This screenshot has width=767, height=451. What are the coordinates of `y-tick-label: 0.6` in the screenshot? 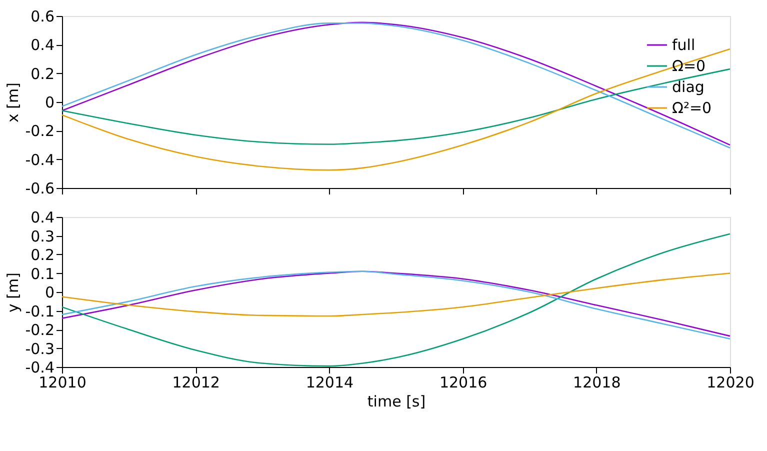 It's located at (42, 17).